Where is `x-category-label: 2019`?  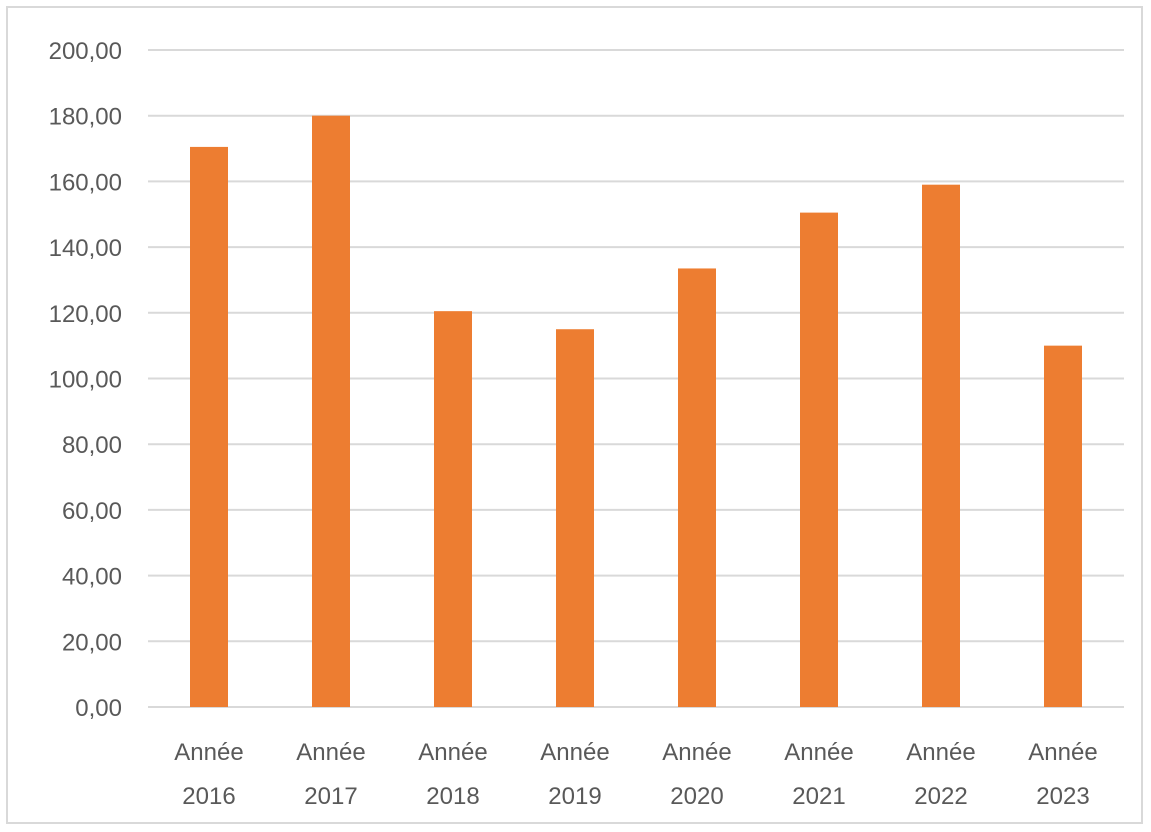
x-category-label: 2019 is located at coordinates (574, 796).